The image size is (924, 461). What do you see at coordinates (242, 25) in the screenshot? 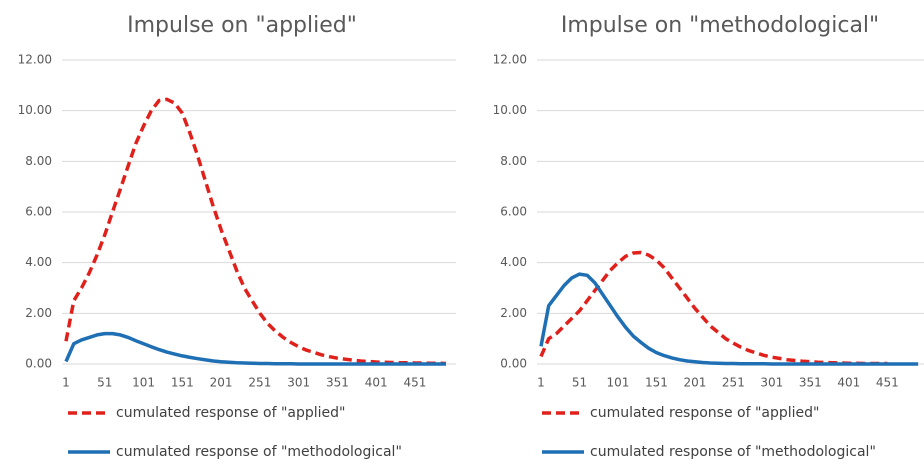
I see `chart-title: Impulse on "applied"` at bounding box center [242, 25].